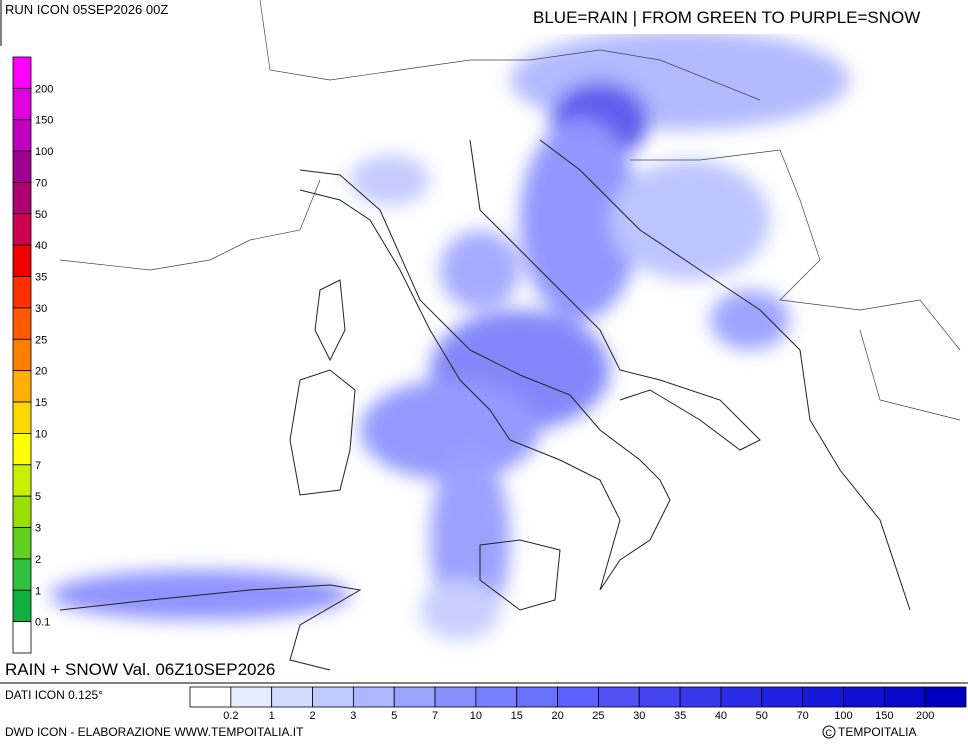 The image size is (968, 750). What do you see at coordinates (38, 529) in the screenshot?
I see `snow-scale-label: 3` at bounding box center [38, 529].